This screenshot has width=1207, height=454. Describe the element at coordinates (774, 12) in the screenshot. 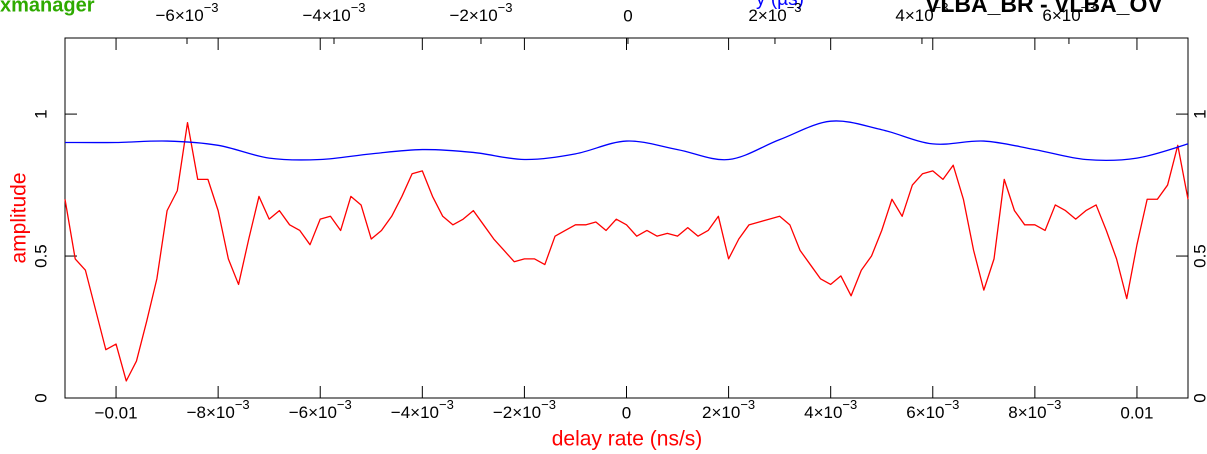

I see `x2-tick-label: 2×10⁻³` at that location.